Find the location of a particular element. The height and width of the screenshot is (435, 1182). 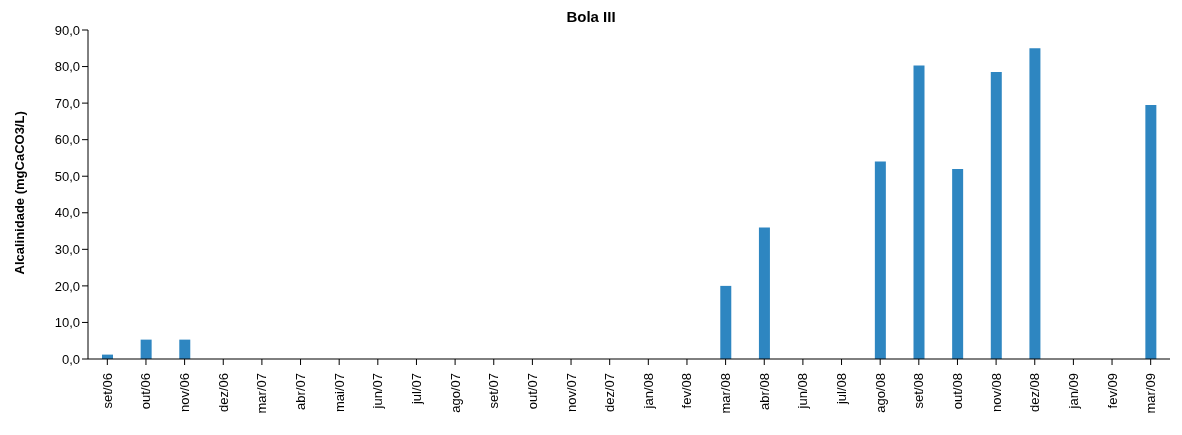

x-tick-label: mar/09 is located at coordinates (1151, 393).